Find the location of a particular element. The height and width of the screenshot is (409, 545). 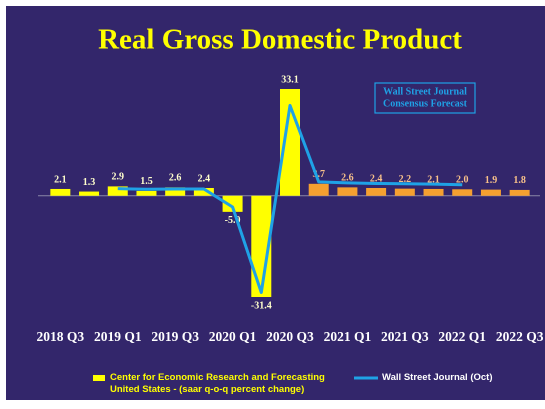

x-tick-label: 2018 Q3 is located at coordinates (61, 336).